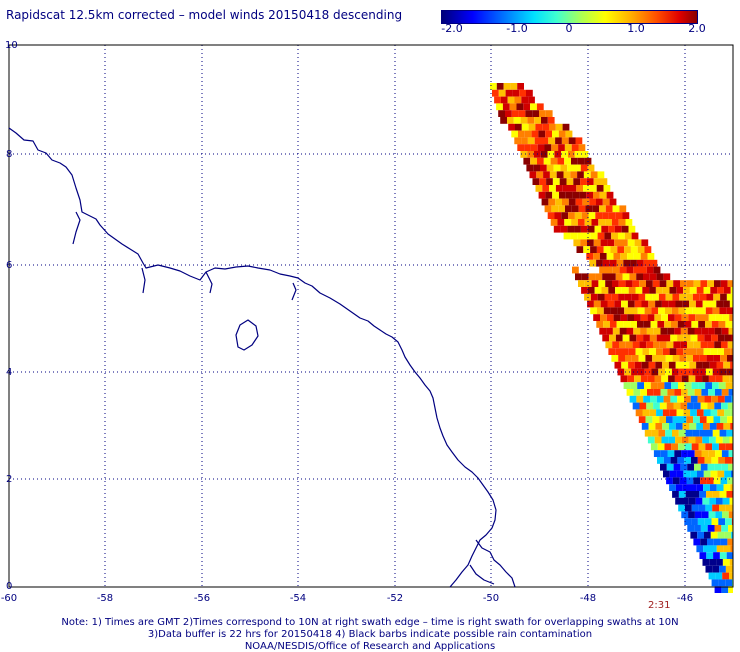  Describe the element at coordinates (659, 605) in the screenshot. I see `swath-time-label: 2:31` at that location.